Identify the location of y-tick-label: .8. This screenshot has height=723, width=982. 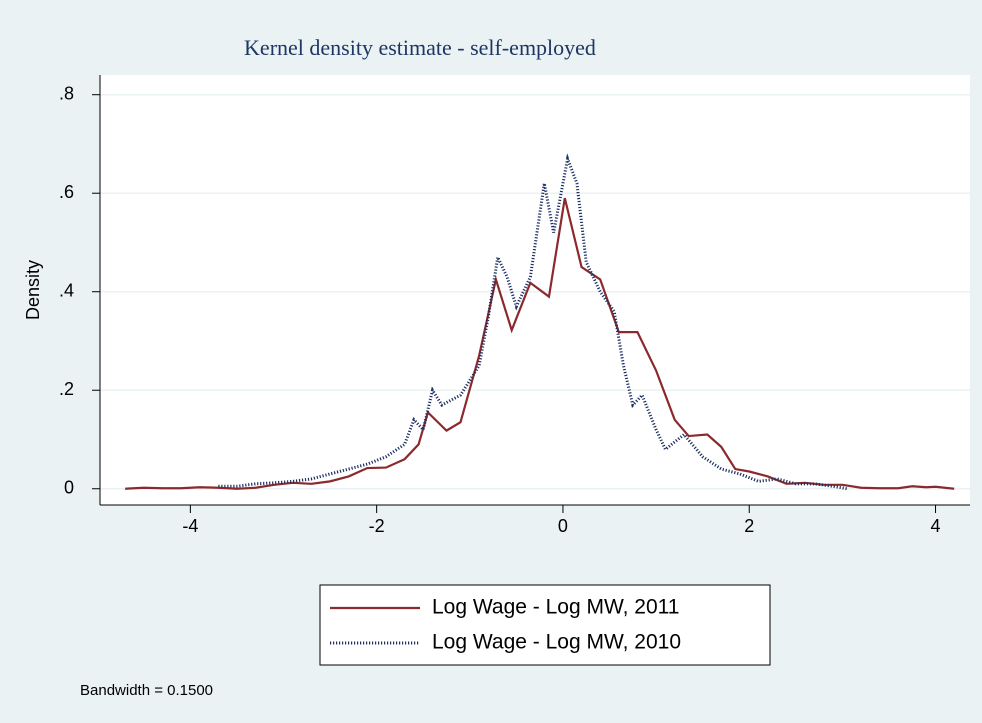
(66, 93).